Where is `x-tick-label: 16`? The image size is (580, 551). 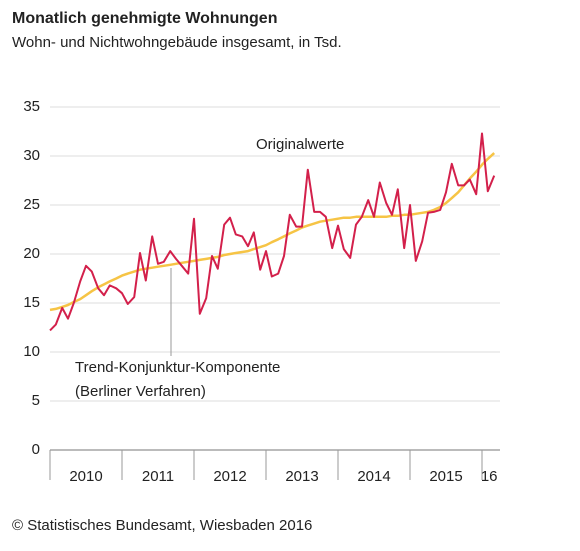 x-tick-label: 16 is located at coordinates (489, 476).